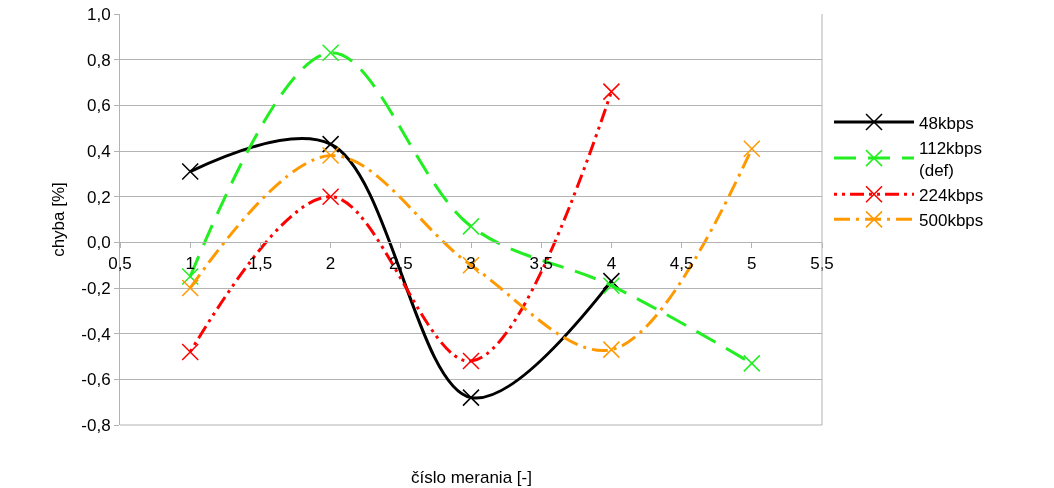 This screenshot has width=1054, height=488. Describe the element at coordinates (98, 197) in the screenshot. I see `y-tick-label: 0,2` at that location.